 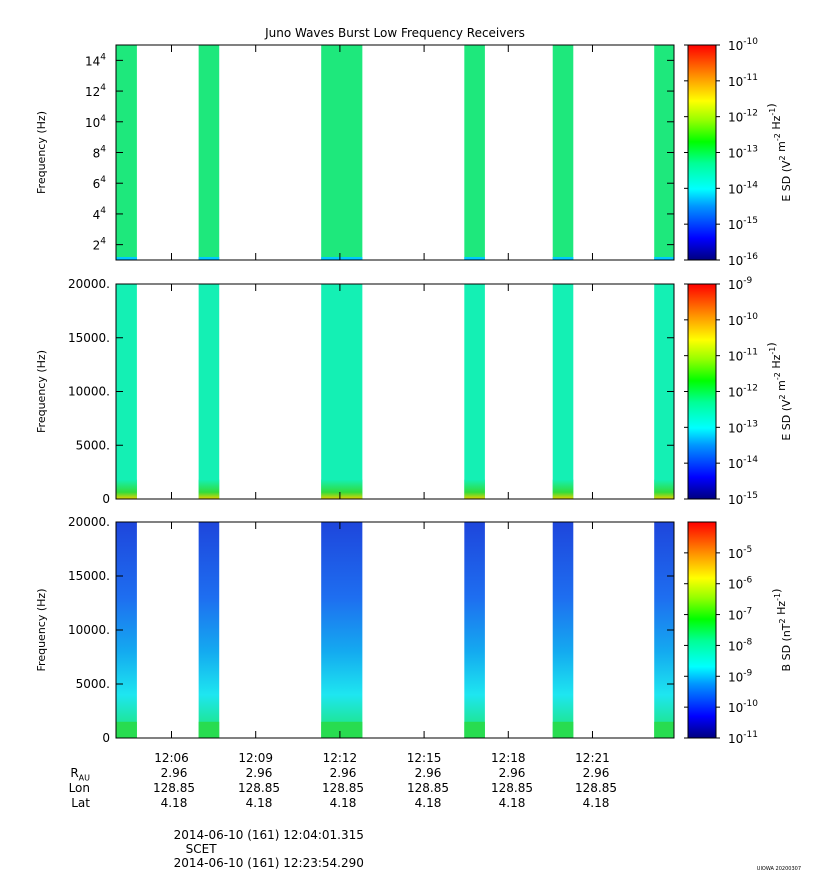 What do you see at coordinates (255, 758) in the screenshot?
I see `x-tick-label: 12:09` at bounding box center [255, 758].